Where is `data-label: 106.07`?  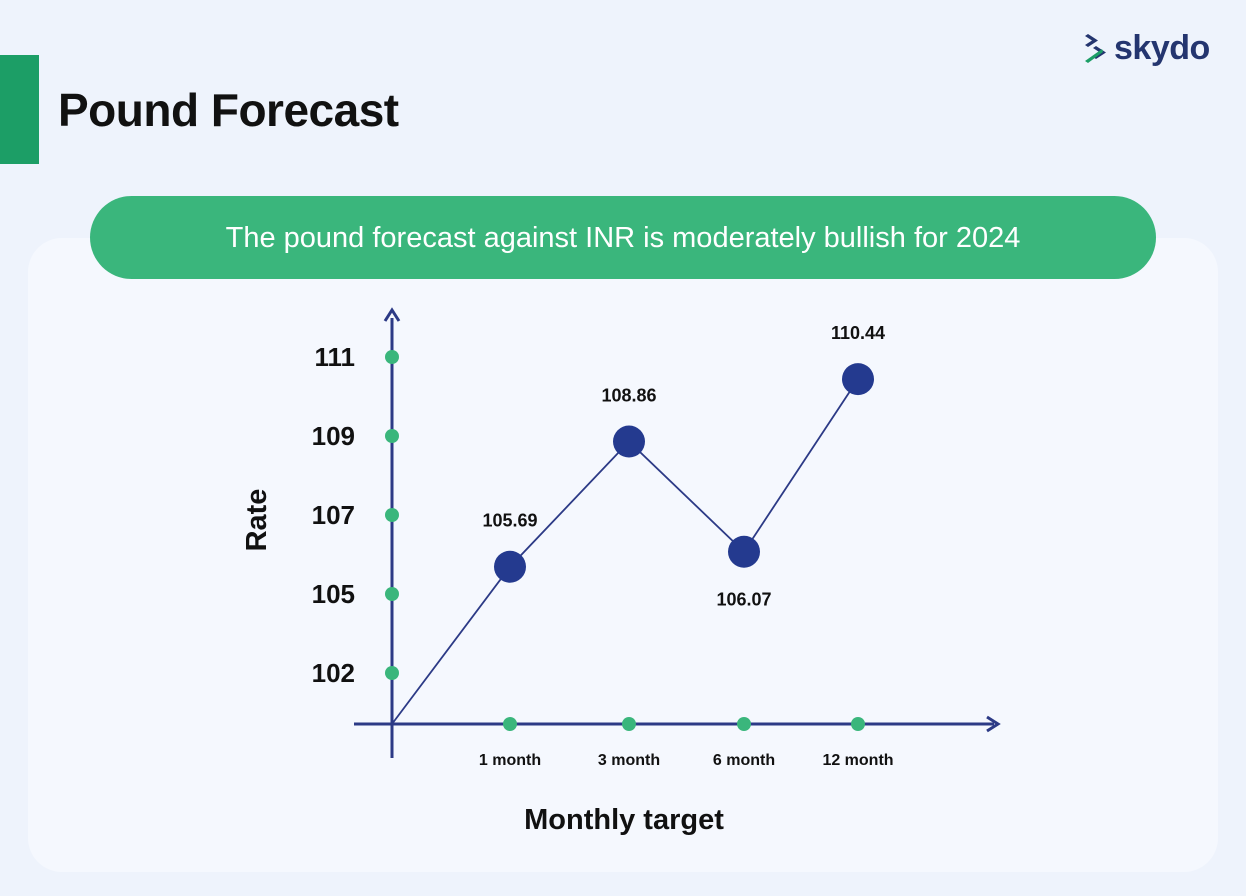
data-label: 106.07 is located at coordinates (743, 600).